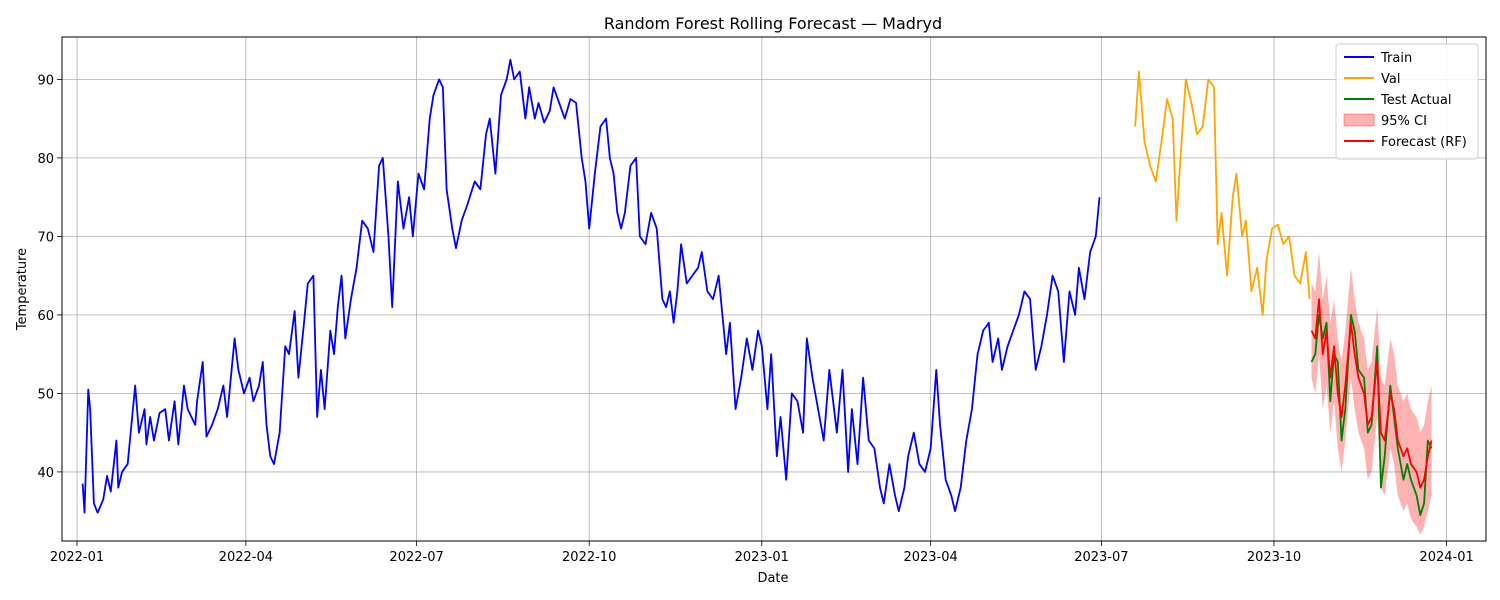  I want to click on y-tick-label: 70, so click(45, 237).